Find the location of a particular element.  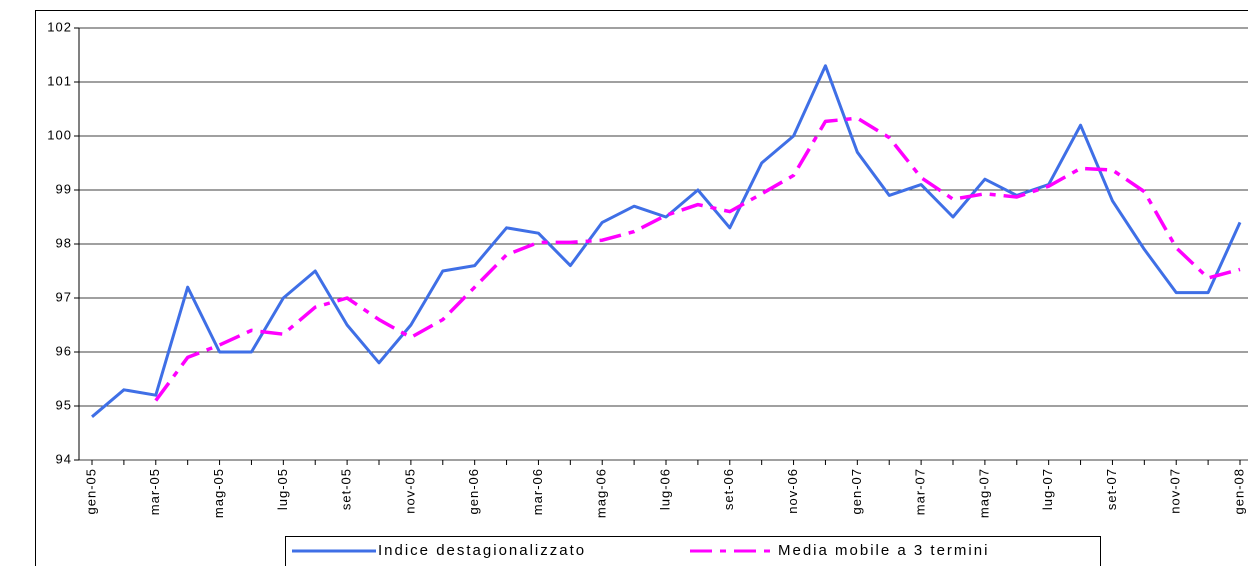

x-tick-label: nov-06 is located at coordinates (792, 491).